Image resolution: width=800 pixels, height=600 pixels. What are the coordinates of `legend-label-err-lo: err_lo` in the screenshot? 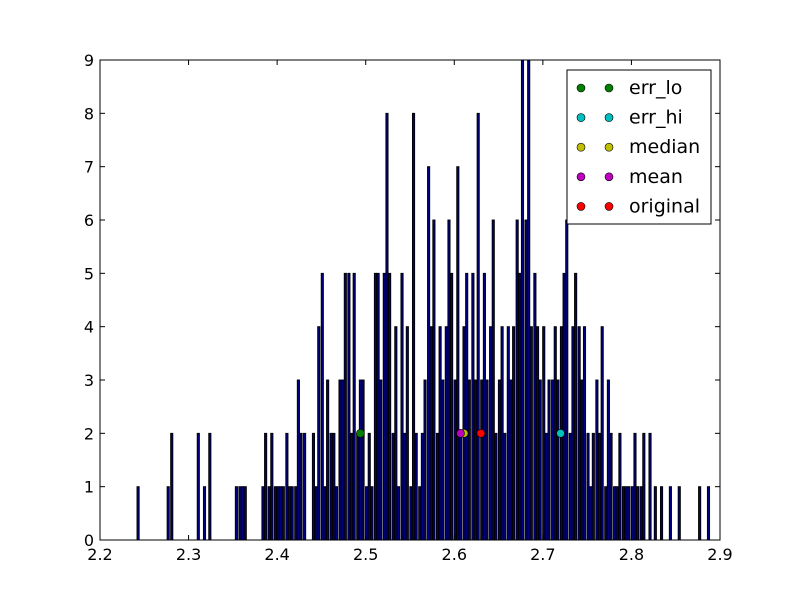 It's located at (655, 88).